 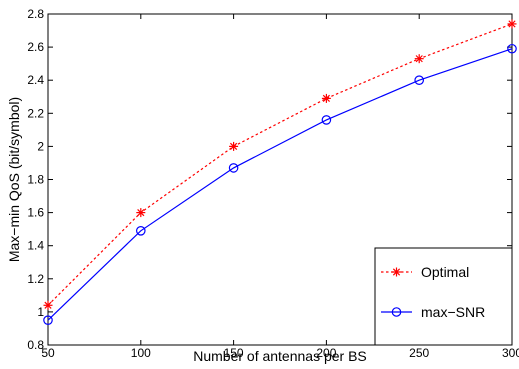 What do you see at coordinates (141, 353) in the screenshot?
I see `x-tick-label: 100` at bounding box center [141, 353].